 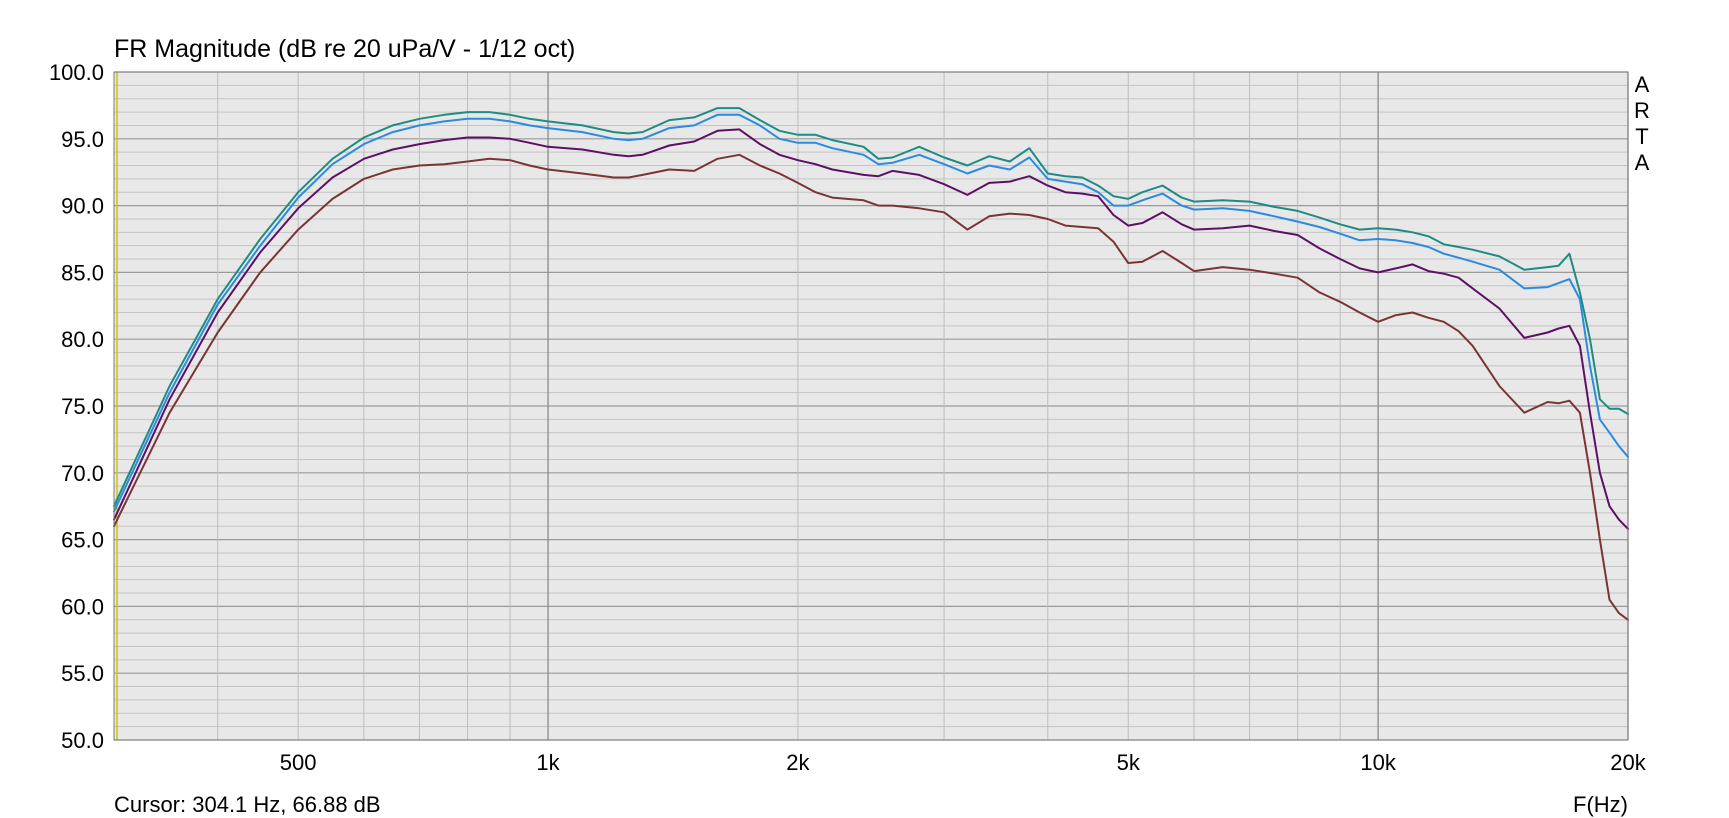 What do you see at coordinates (1642, 110) in the screenshot?
I see `watermark-letter: R` at bounding box center [1642, 110].